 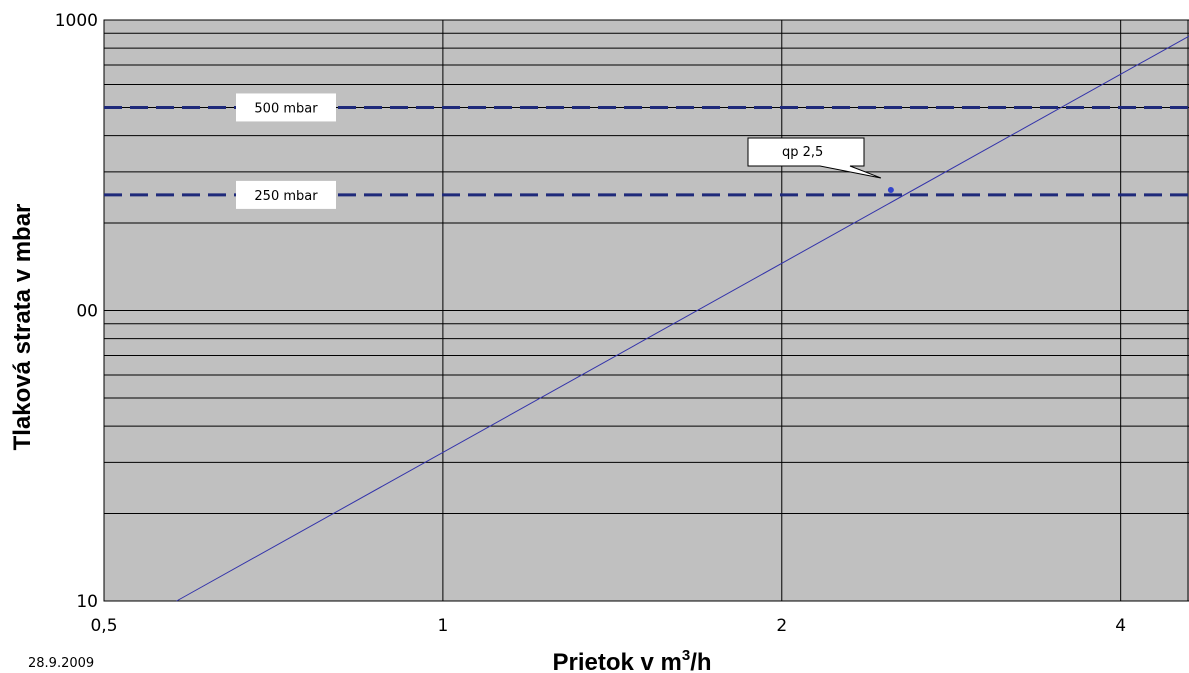 I want to click on date-label: 28.9.2009, so click(x=61, y=663).